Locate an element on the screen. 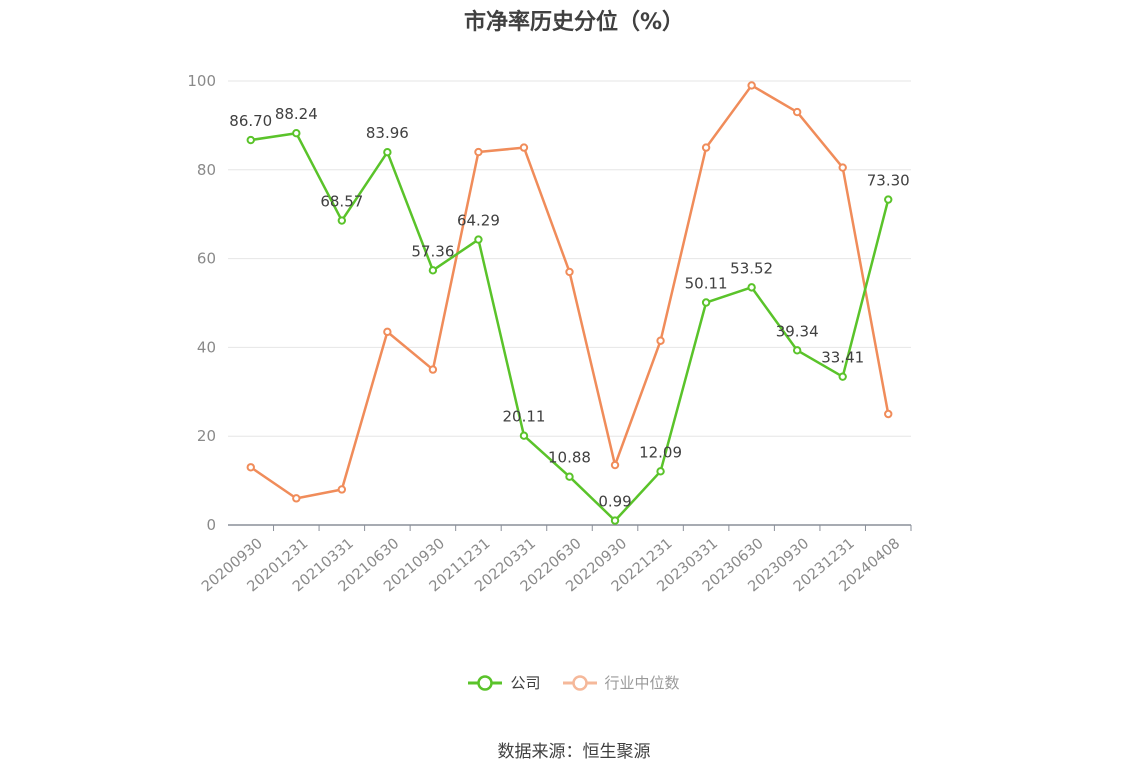 Image resolution: width=1148 pixels, height=776 pixels. data-label-company: 10.88 is located at coordinates (569, 458).